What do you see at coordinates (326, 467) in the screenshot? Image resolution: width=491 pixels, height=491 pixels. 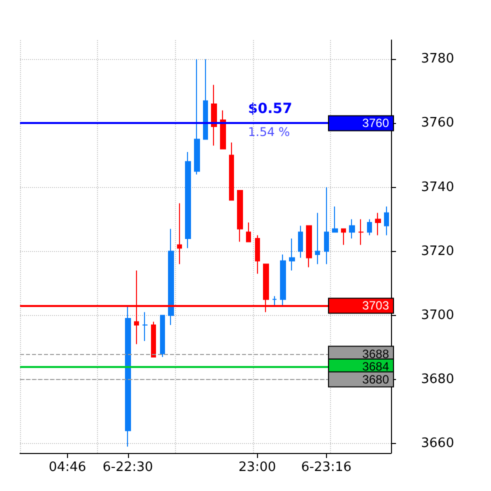 I see `x-tick-label: 6-23:16` at bounding box center [326, 467].